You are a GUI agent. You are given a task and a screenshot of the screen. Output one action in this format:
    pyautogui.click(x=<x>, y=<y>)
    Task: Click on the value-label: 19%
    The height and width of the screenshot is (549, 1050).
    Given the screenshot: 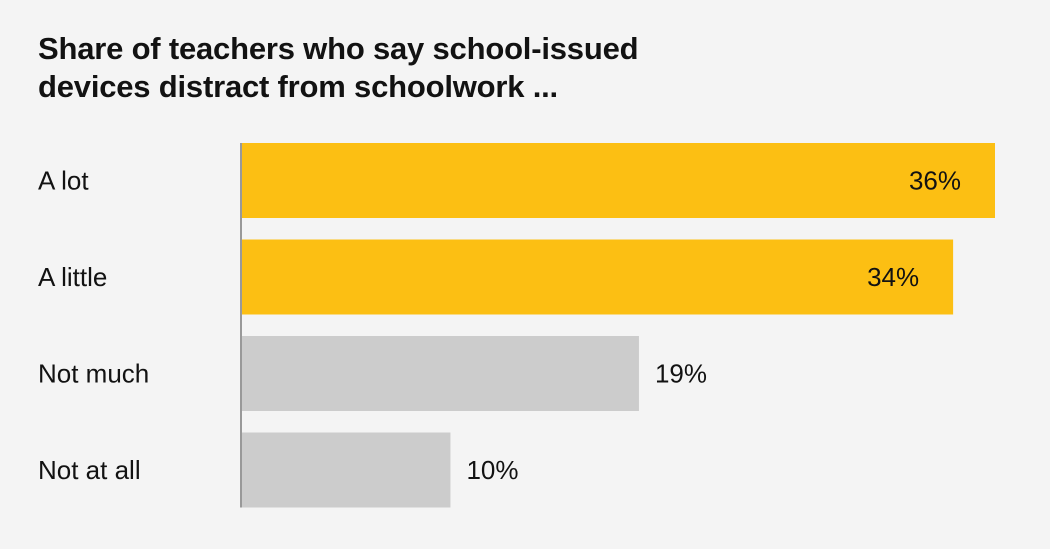 What is the action you would take?
    pyautogui.click(x=681, y=374)
    